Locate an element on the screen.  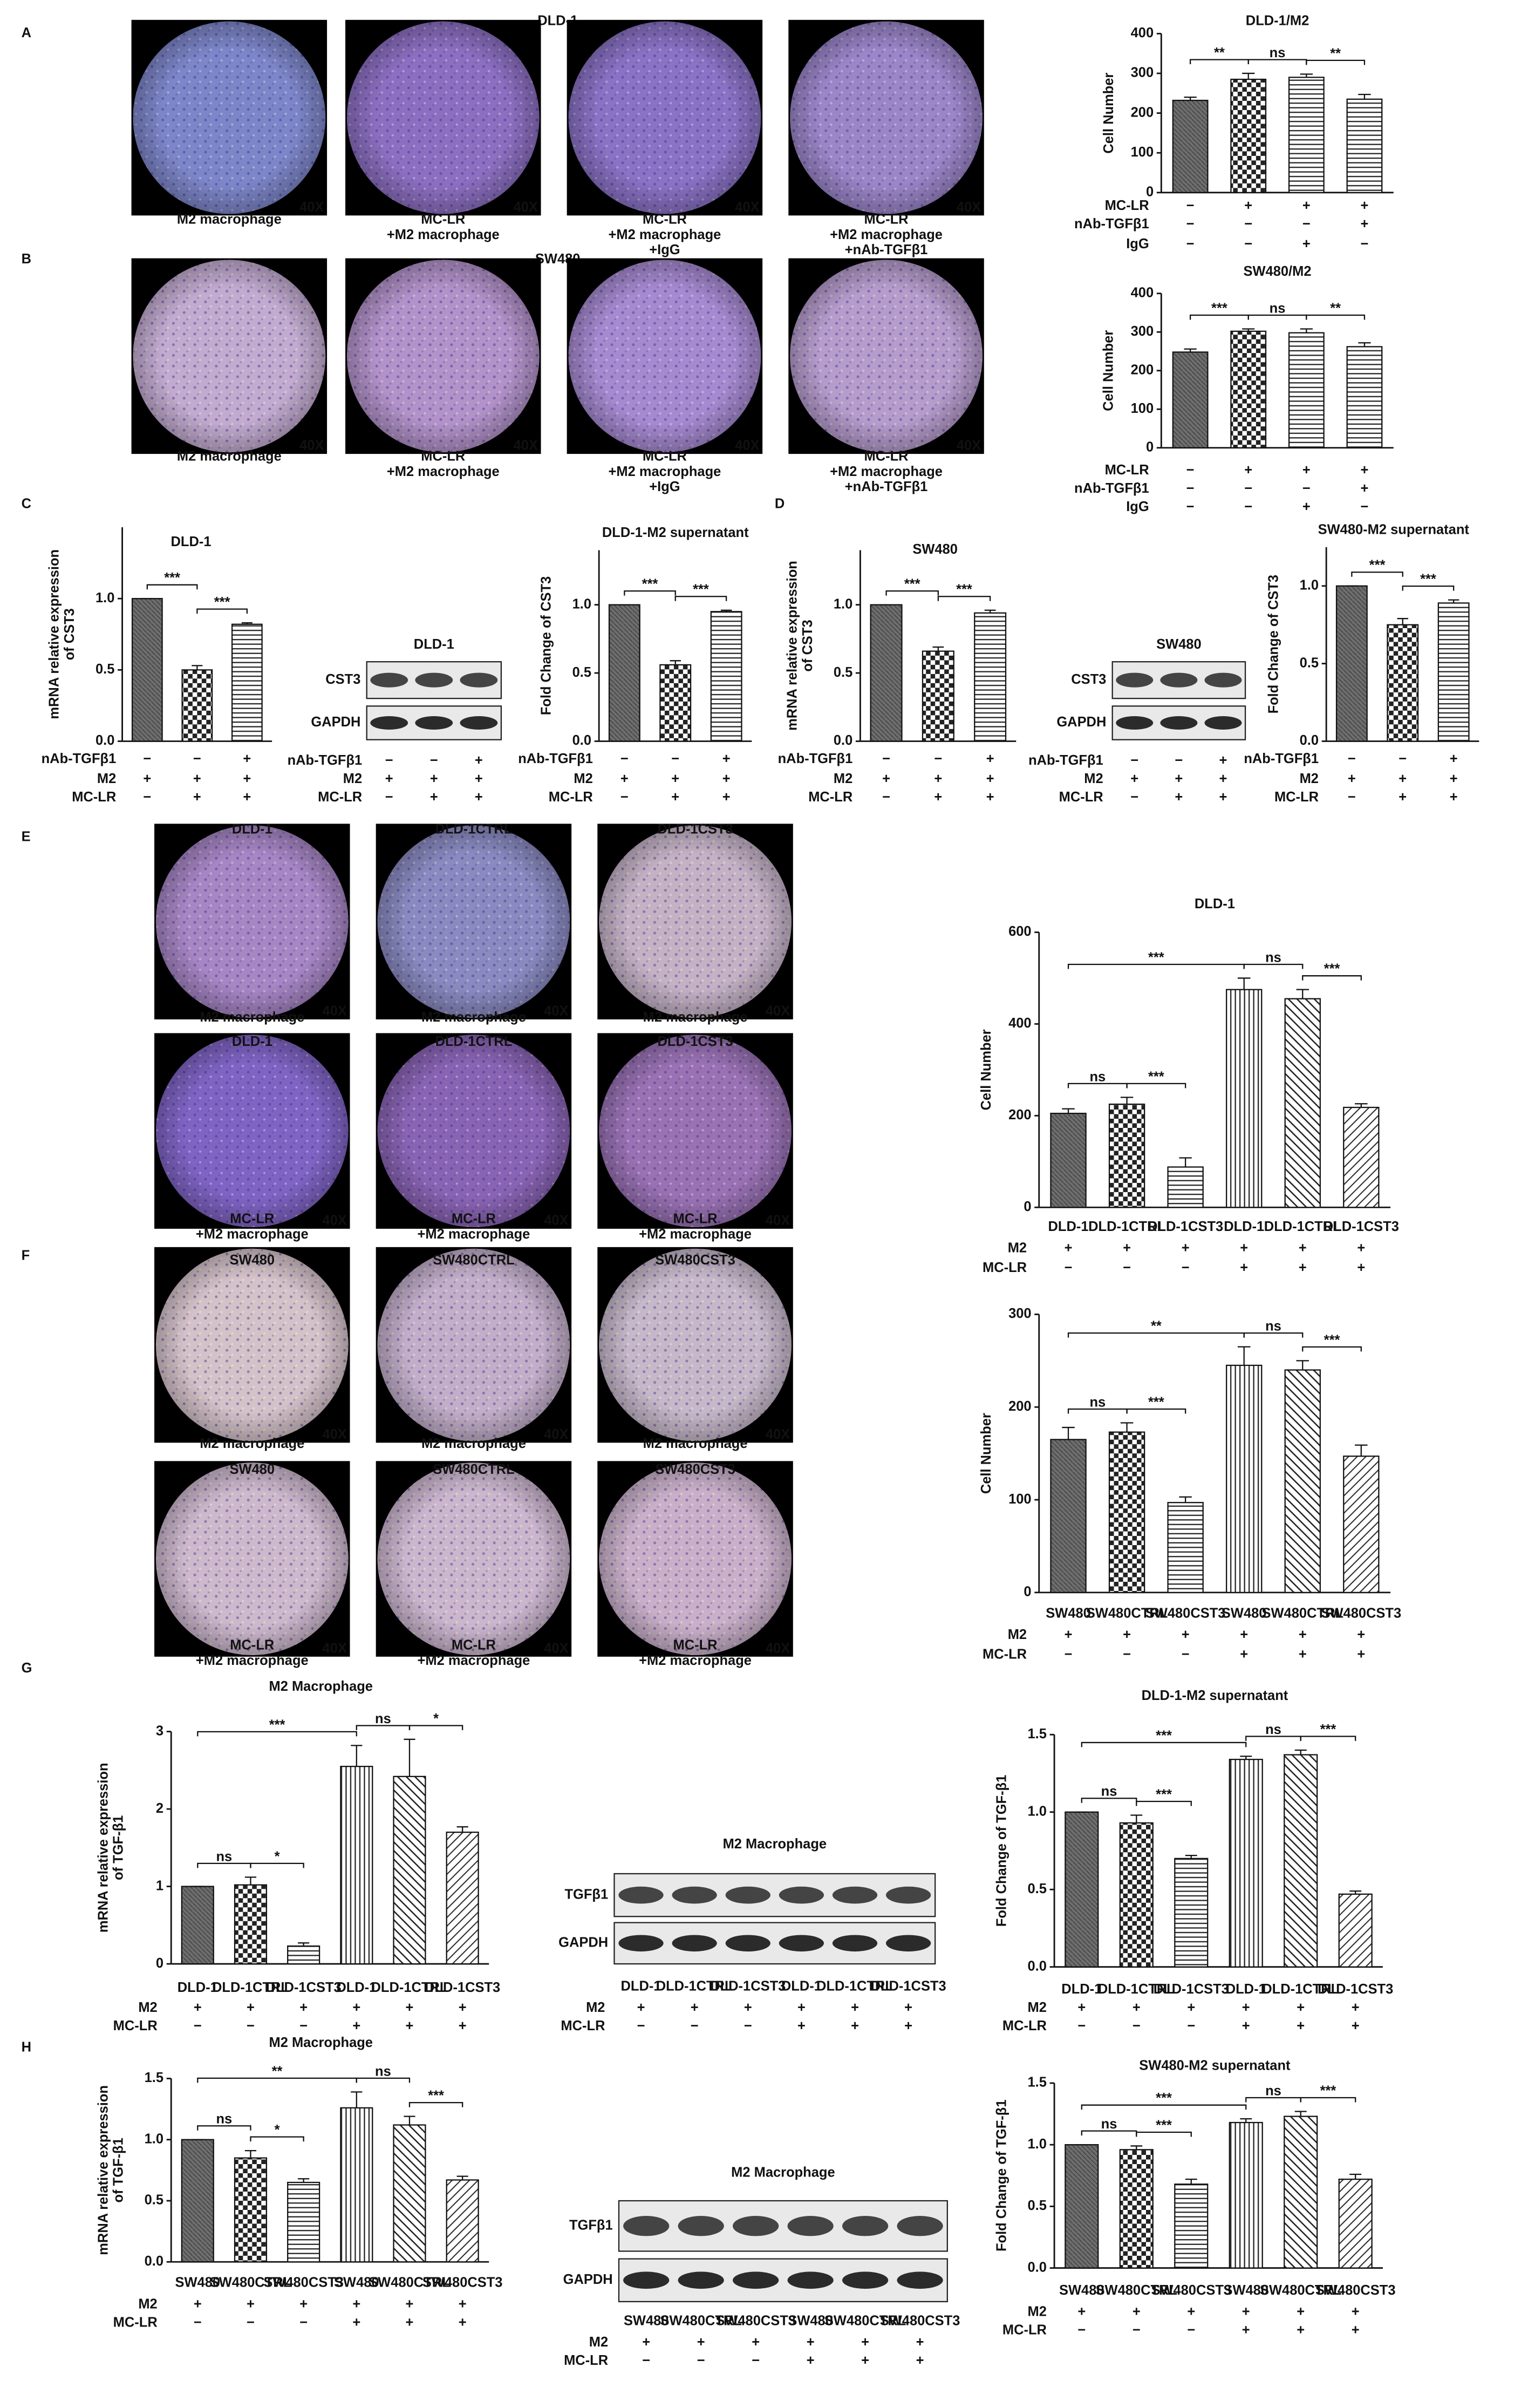
y-axis-label: of CST3 is located at coordinates (807, 645).